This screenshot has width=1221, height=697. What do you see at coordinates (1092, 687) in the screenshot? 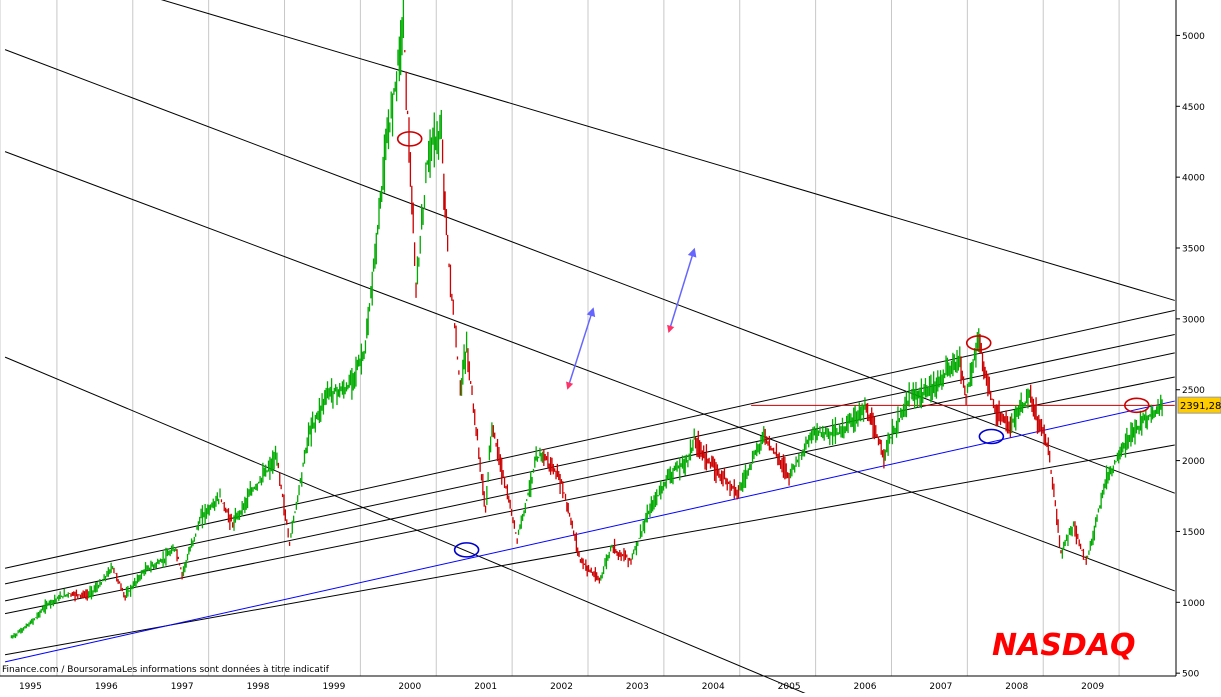
I see `x-tick-label-2009: 2009` at bounding box center [1092, 687].